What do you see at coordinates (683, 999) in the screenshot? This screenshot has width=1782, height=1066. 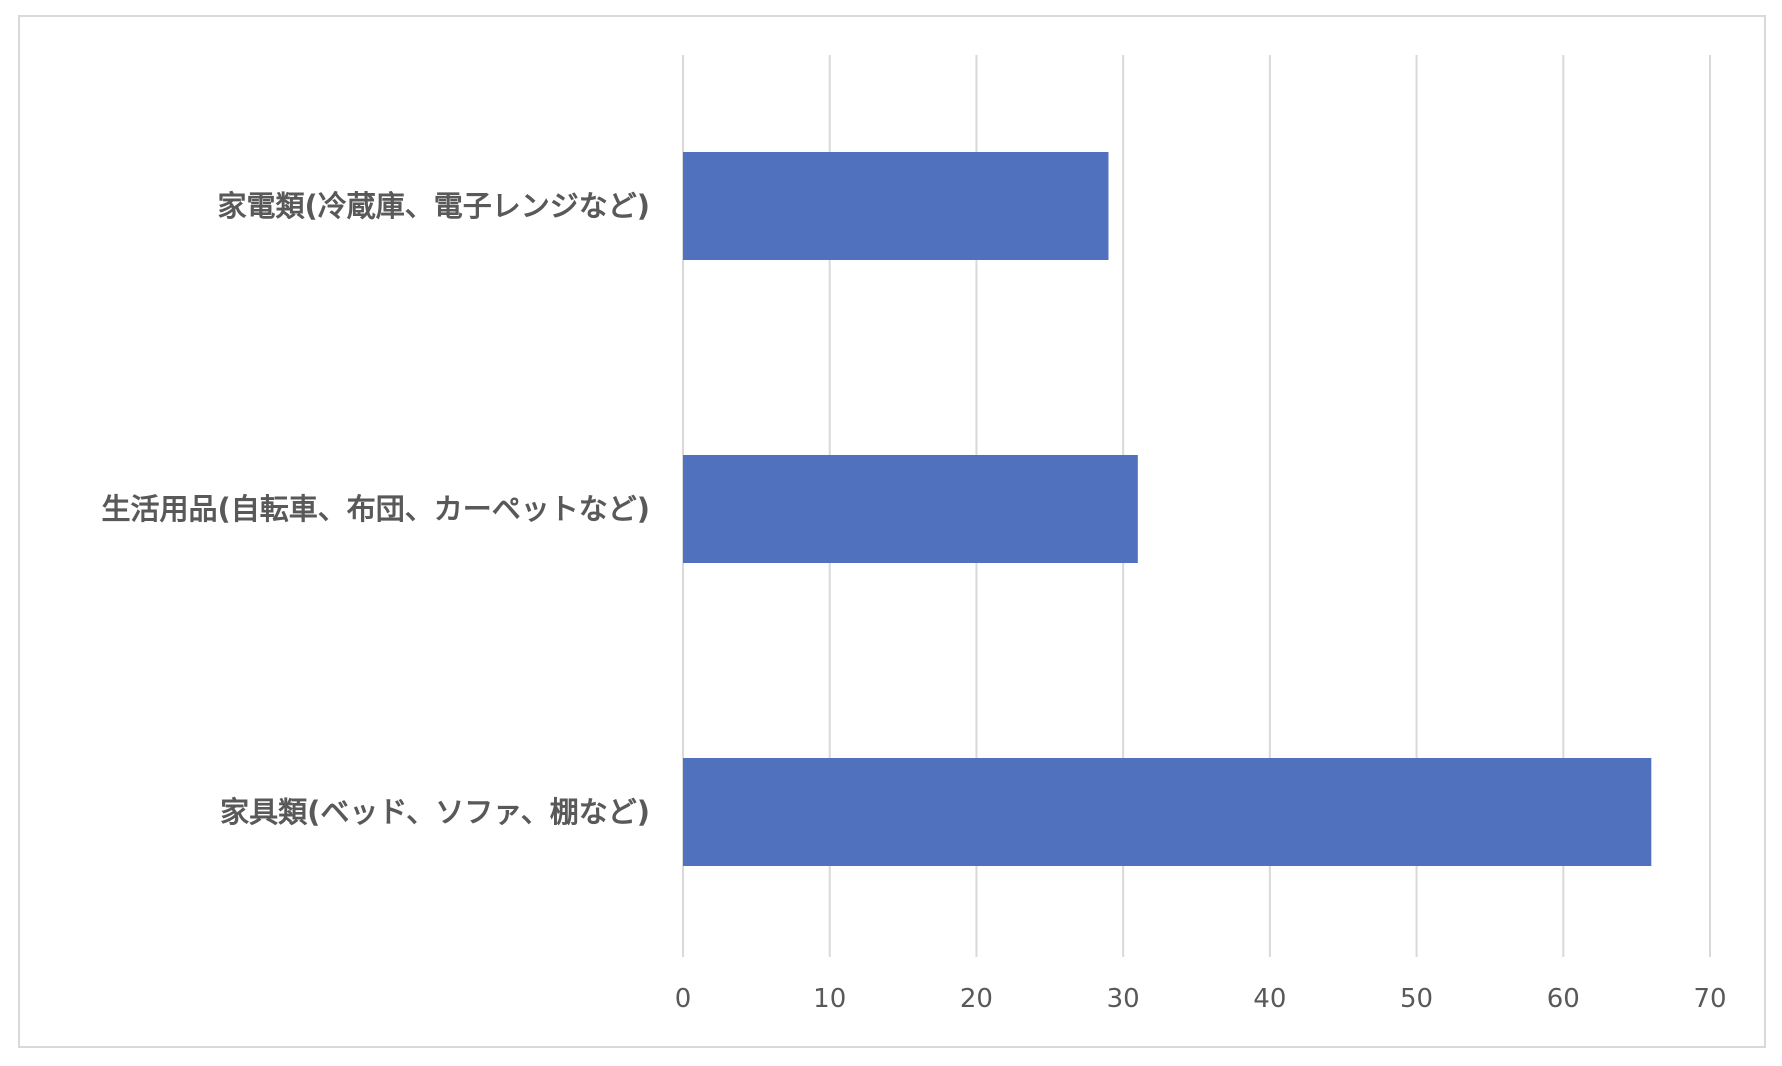 I see `x-tick-label: 0` at bounding box center [683, 999].